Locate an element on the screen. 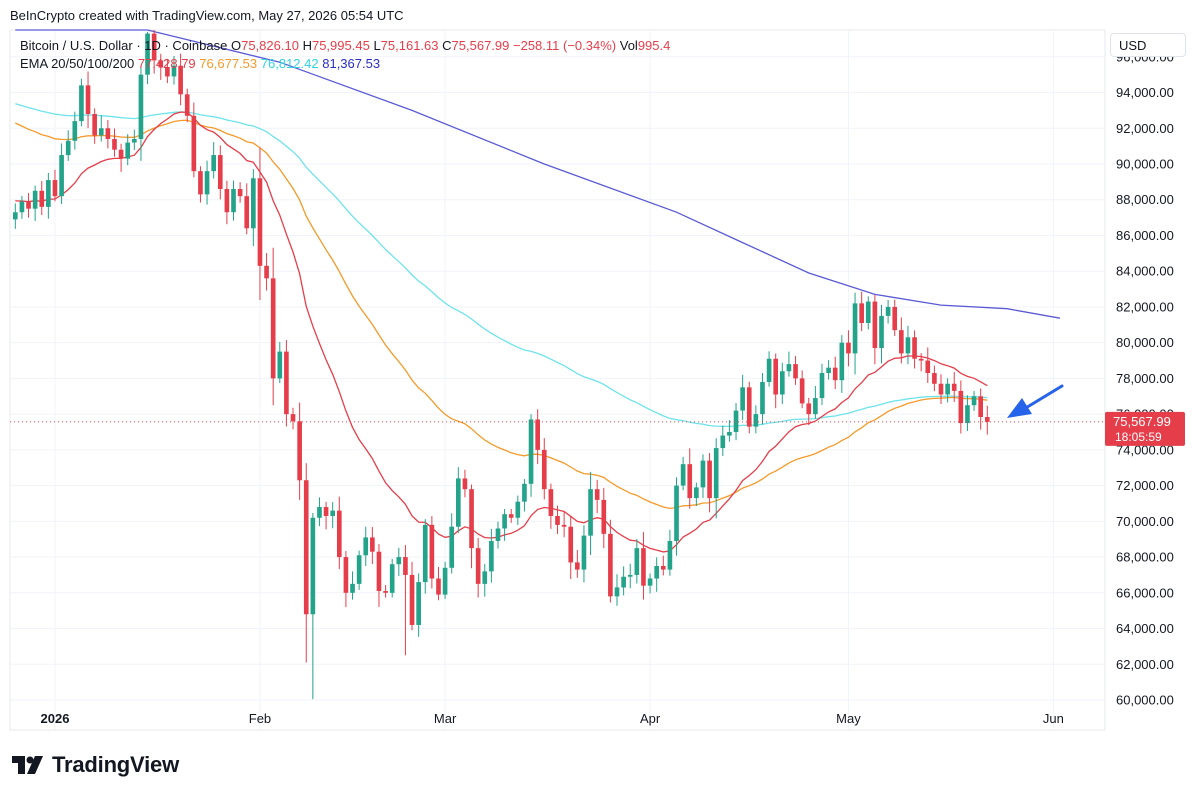 This screenshot has width=1200, height=795. currency-selector: USD is located at coordinates (1148, 45).